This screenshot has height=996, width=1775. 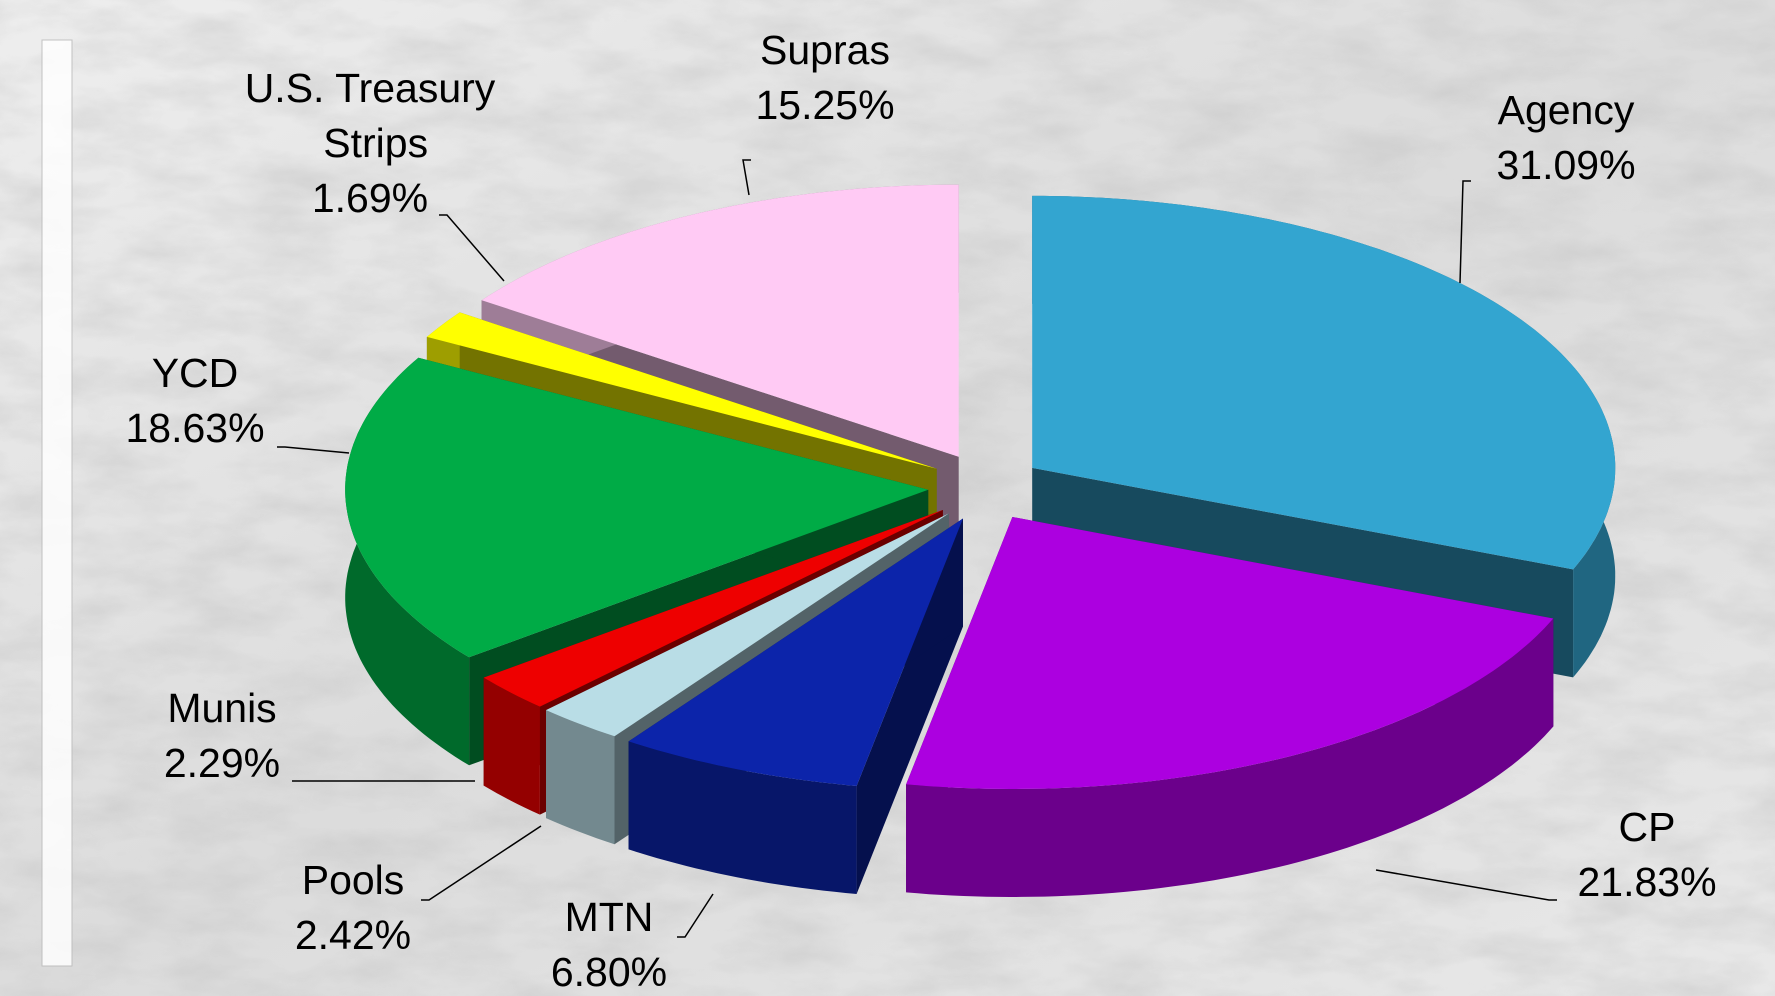 I want to click on value-label: 6.80%, so click(x=609, y=972).